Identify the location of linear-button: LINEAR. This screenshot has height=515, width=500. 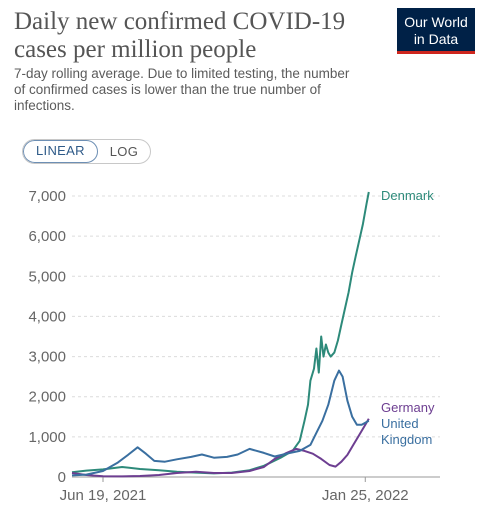
(60, 151).